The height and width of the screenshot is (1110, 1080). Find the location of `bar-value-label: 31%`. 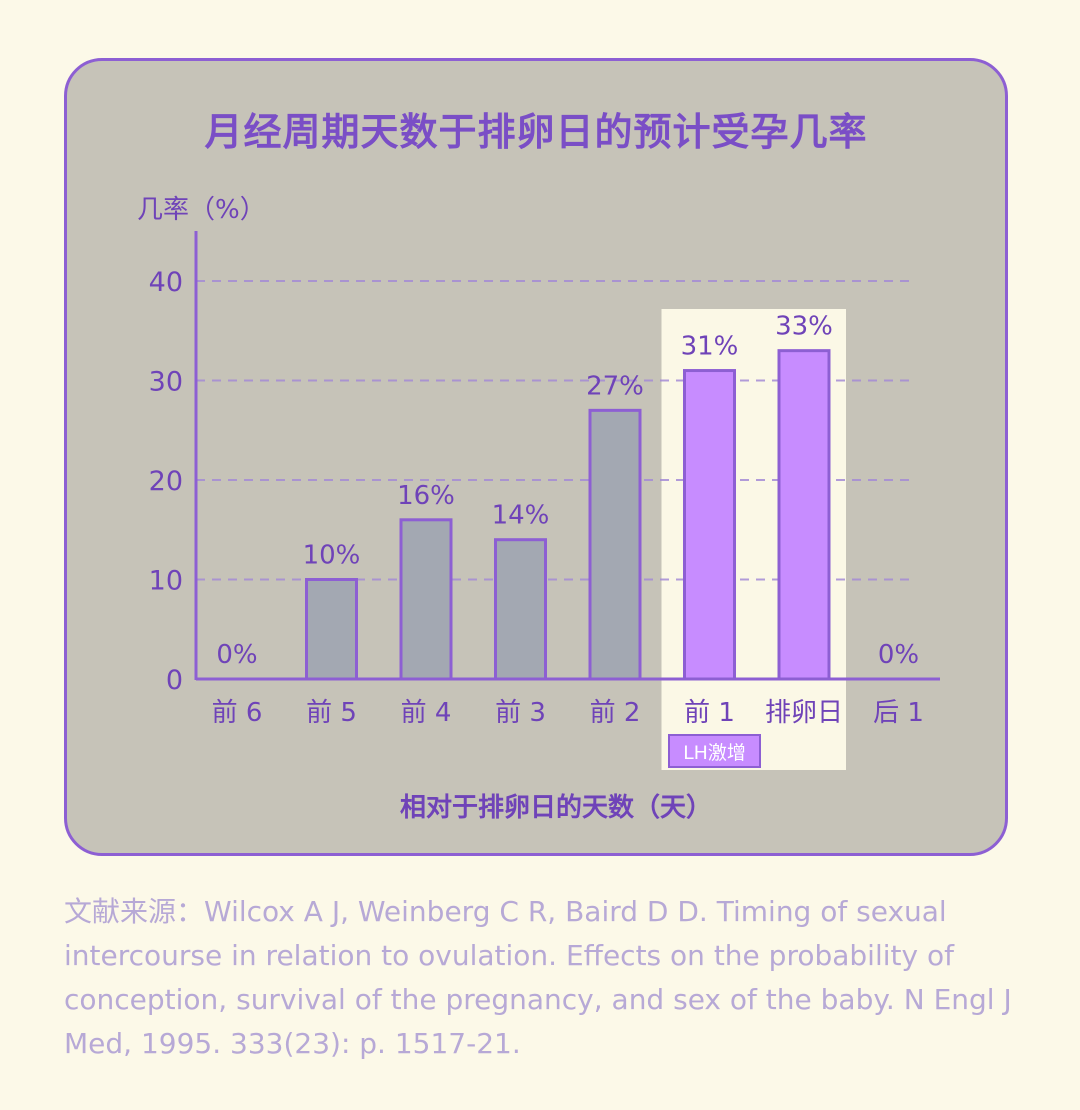

bar-value-label: 31% is located at coordinates (710, 347).